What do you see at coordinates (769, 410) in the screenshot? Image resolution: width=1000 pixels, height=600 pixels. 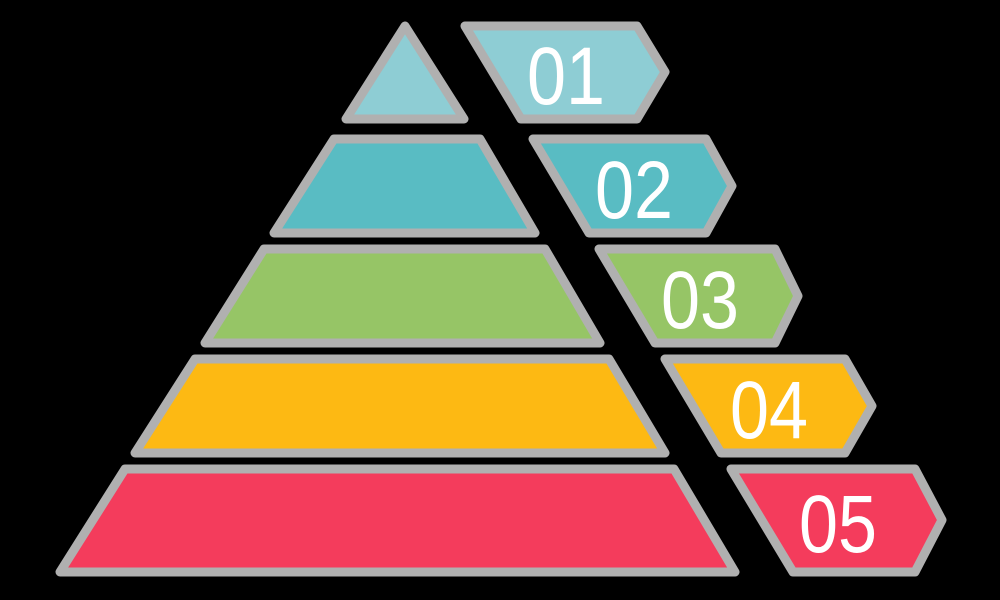 I see `level-number-04: 04` at bounding box center [769, 410].